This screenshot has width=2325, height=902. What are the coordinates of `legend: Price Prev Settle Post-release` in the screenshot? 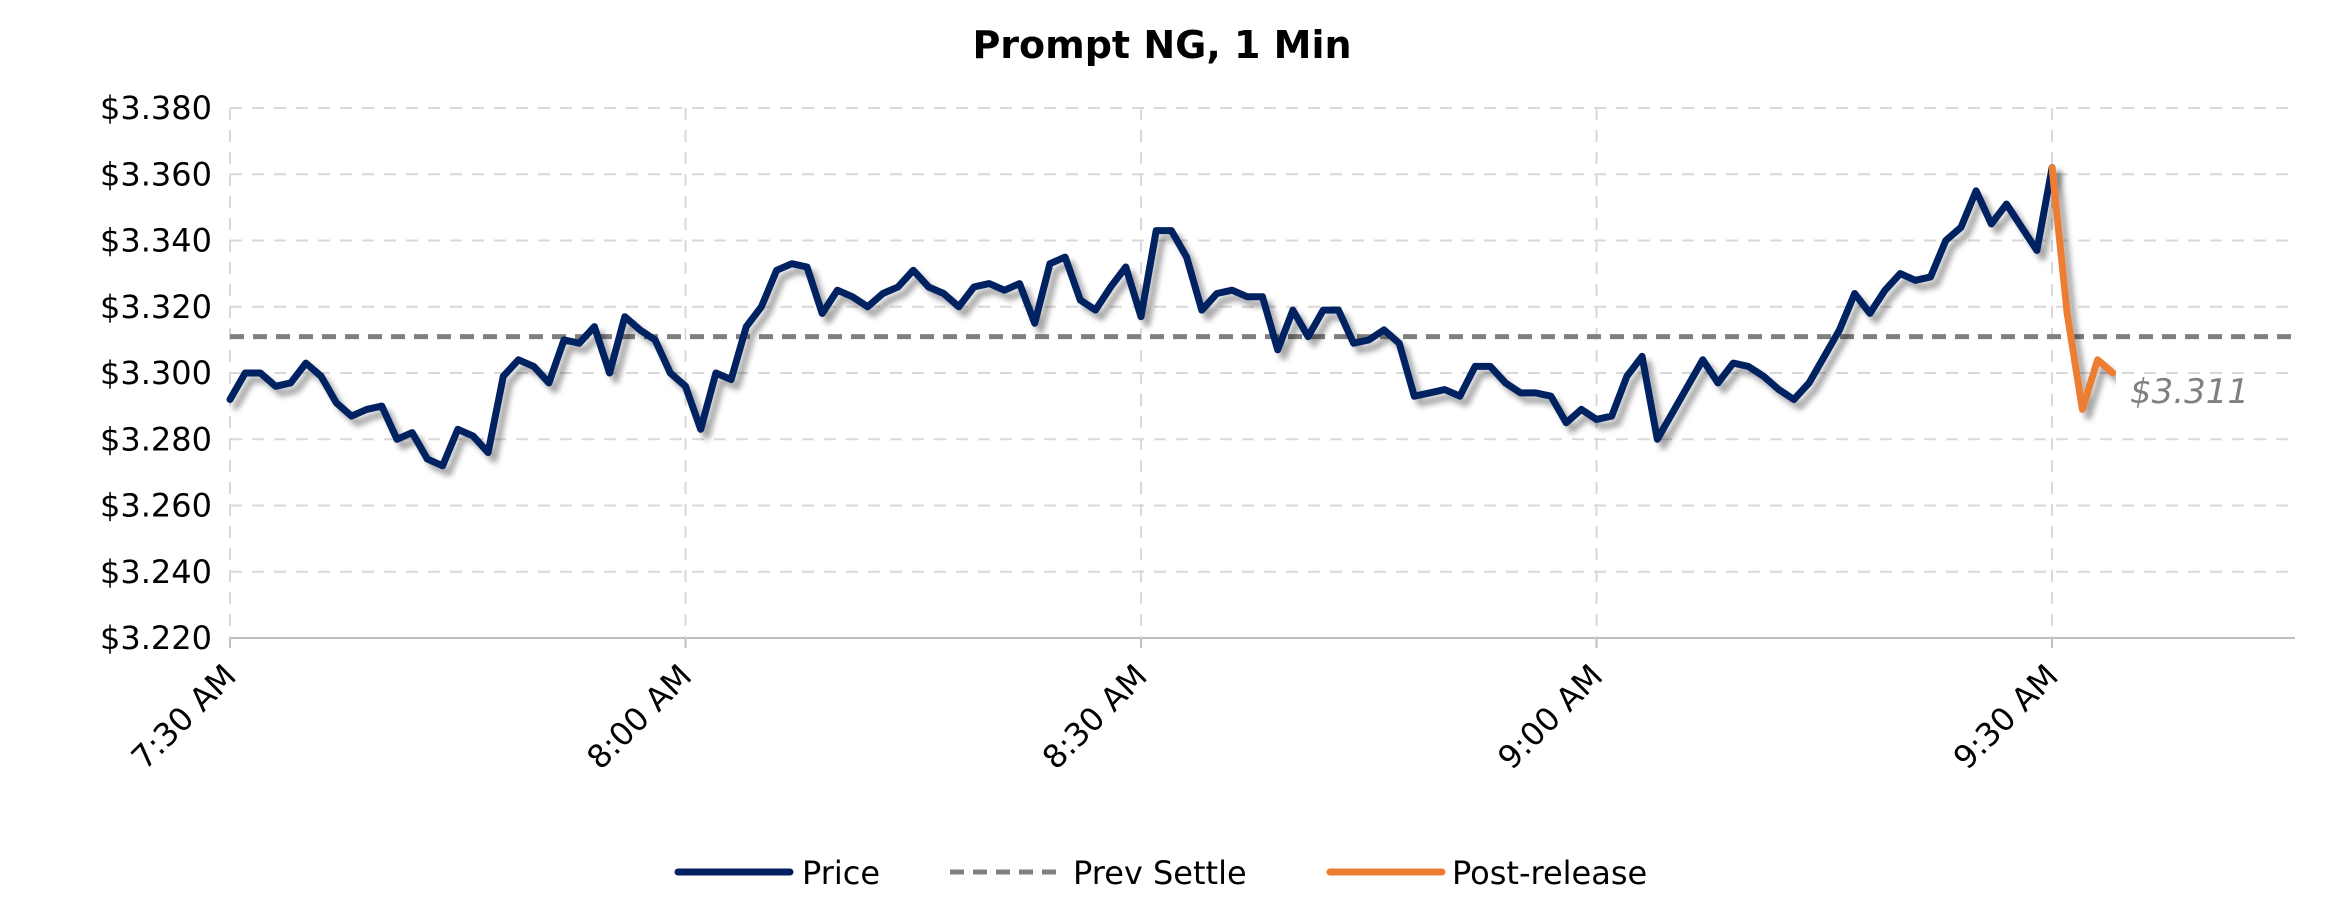 It's located at (1160, 873).